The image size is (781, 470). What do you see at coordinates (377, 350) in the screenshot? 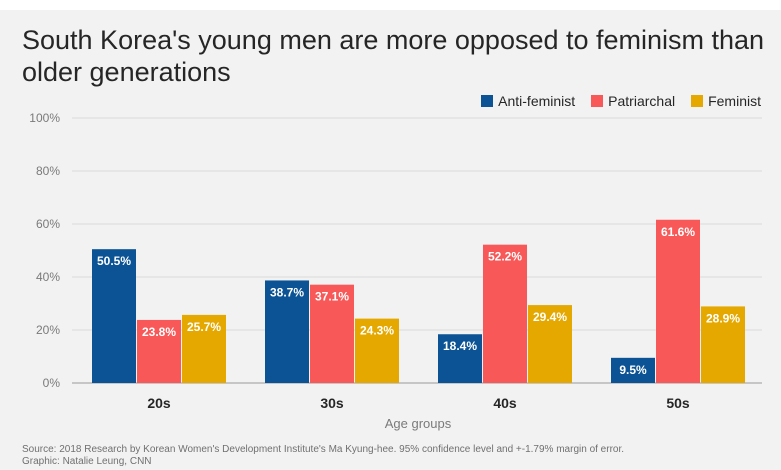
I see `bar-feminist-30s` at bounding box center [377, 350].